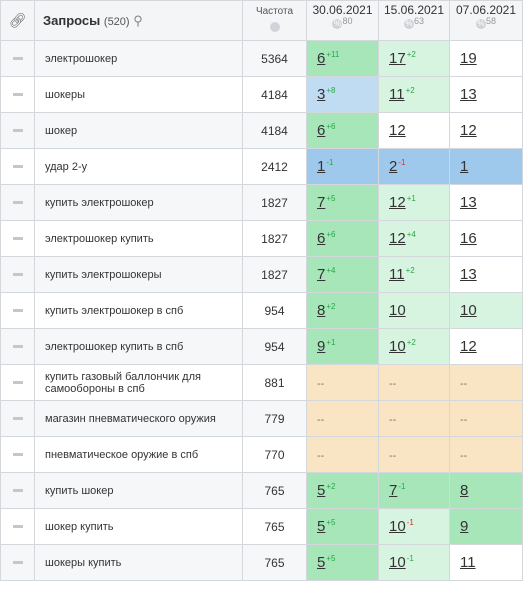 The width and height of the screenshot is (528, 595). Describe the element at coordinates (274, 27) in the screenshot. I see `globe-icon` at that location.